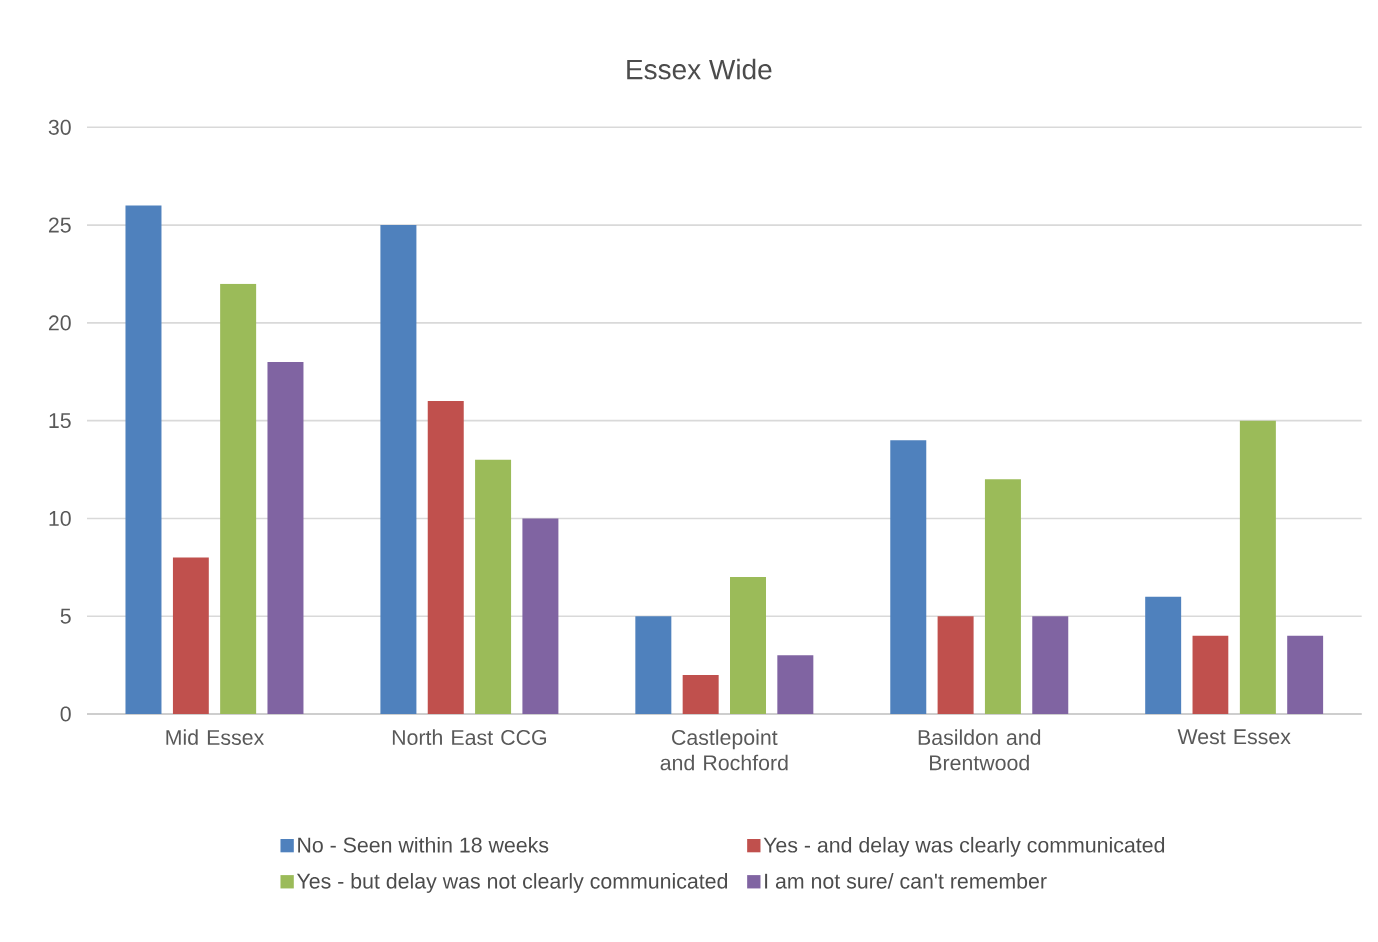 The image size is (1378, 942). Describe the element at coordinates (512, 883) in the screenshot. I see `legend-label: Yes - but delay was not clearly communicated` at that location.